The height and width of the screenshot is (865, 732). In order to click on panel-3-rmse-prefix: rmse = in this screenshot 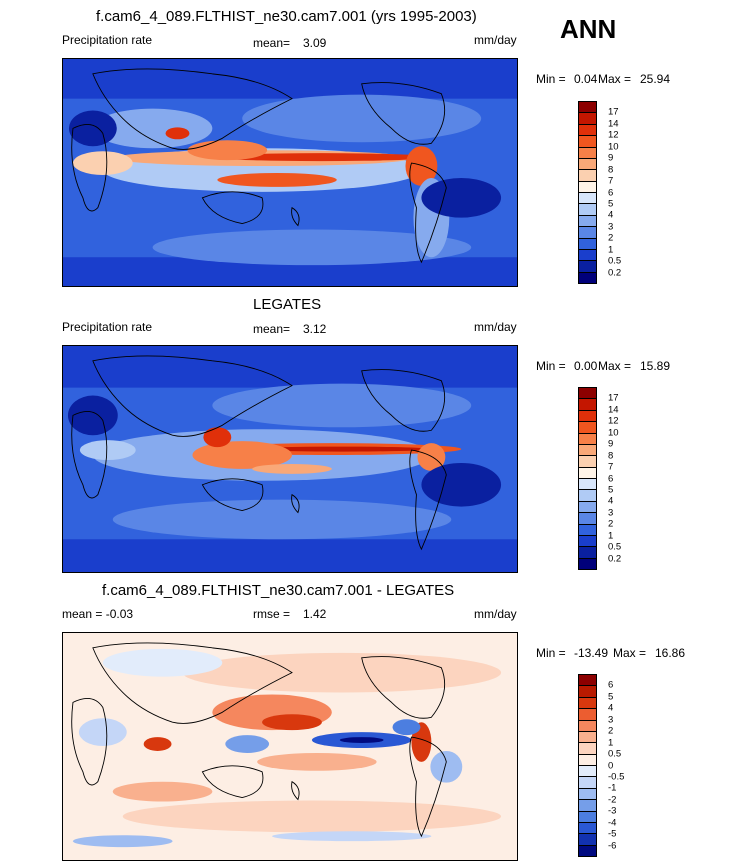, I will do `click(272, 614)`.